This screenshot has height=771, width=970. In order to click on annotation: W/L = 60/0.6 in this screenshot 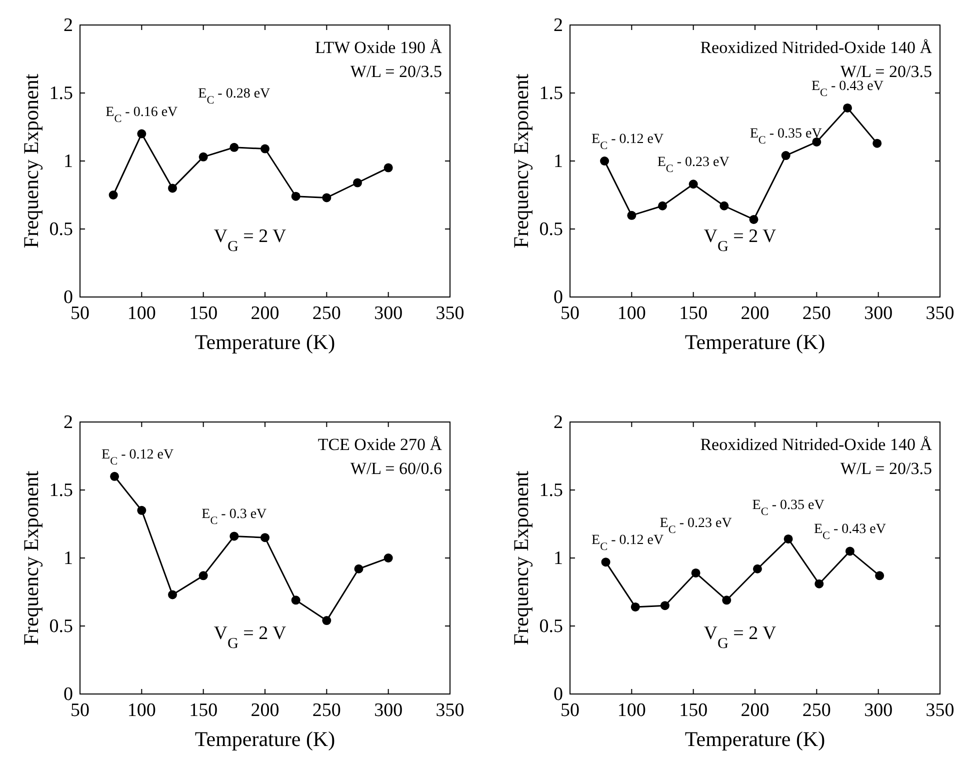, I will do `click(396, 468)`.